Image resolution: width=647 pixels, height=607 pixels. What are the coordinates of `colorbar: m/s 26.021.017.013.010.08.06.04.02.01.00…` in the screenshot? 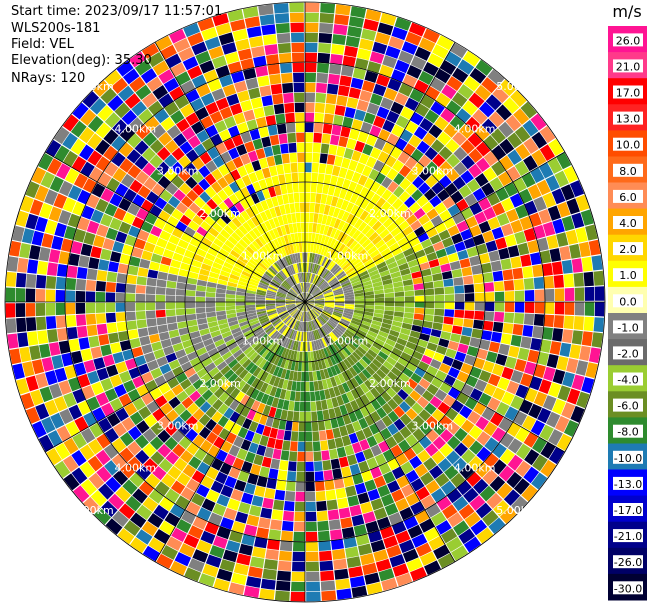 It's located at (627, 301).